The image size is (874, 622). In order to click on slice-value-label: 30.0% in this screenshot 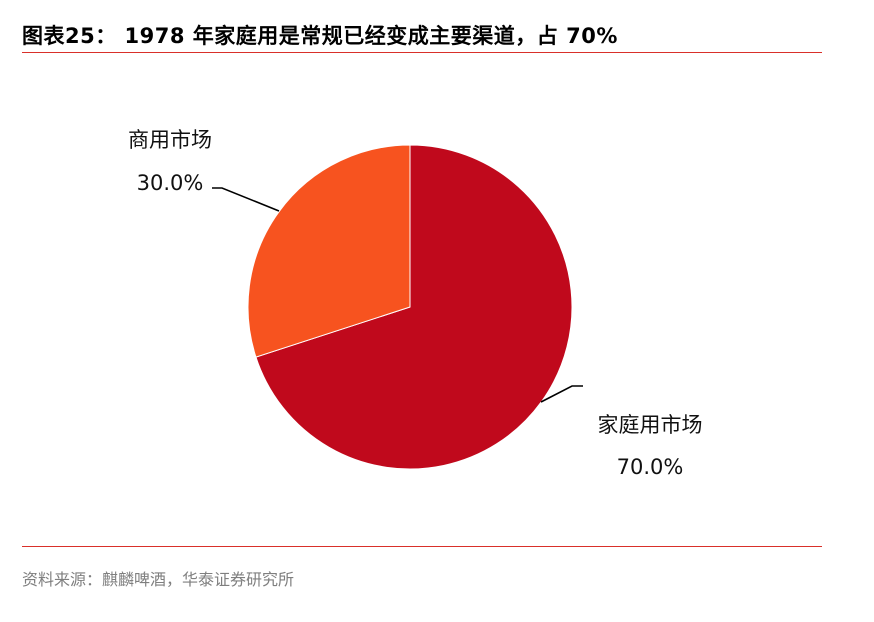, I will do `click(170, 183)`.